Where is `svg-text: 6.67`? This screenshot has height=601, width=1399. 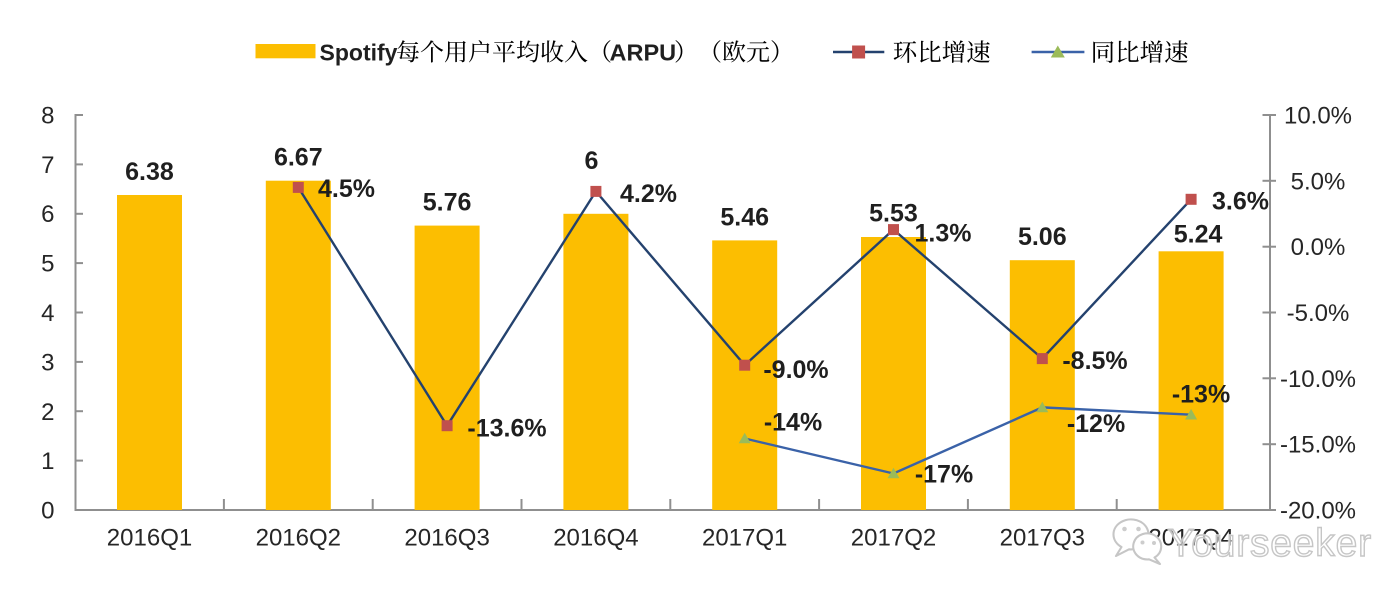 svg-text: 6.67 is located at coordinates (298, 158).